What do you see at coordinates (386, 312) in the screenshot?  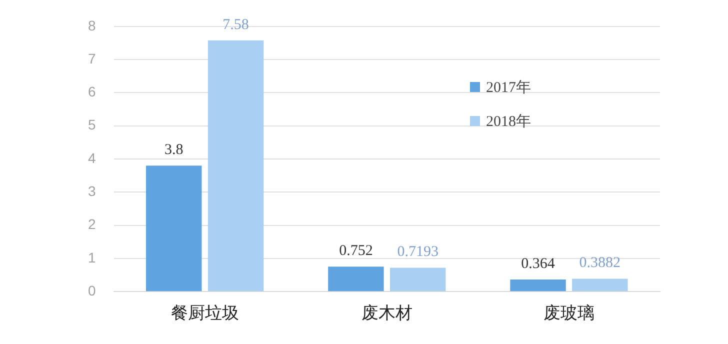 I see `x-tick-label: 废木材` at bounding box center [386, 312].